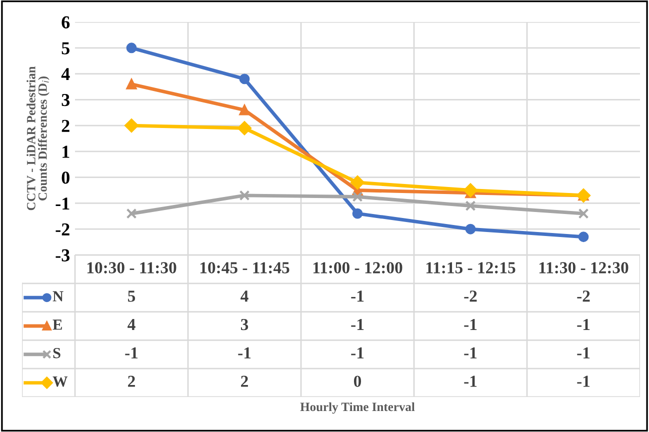 Image resolution: width=649 pixels, height=432 pixels. I want to click on x-tick-label: 11:30 - 12:30, so click(583, 268).